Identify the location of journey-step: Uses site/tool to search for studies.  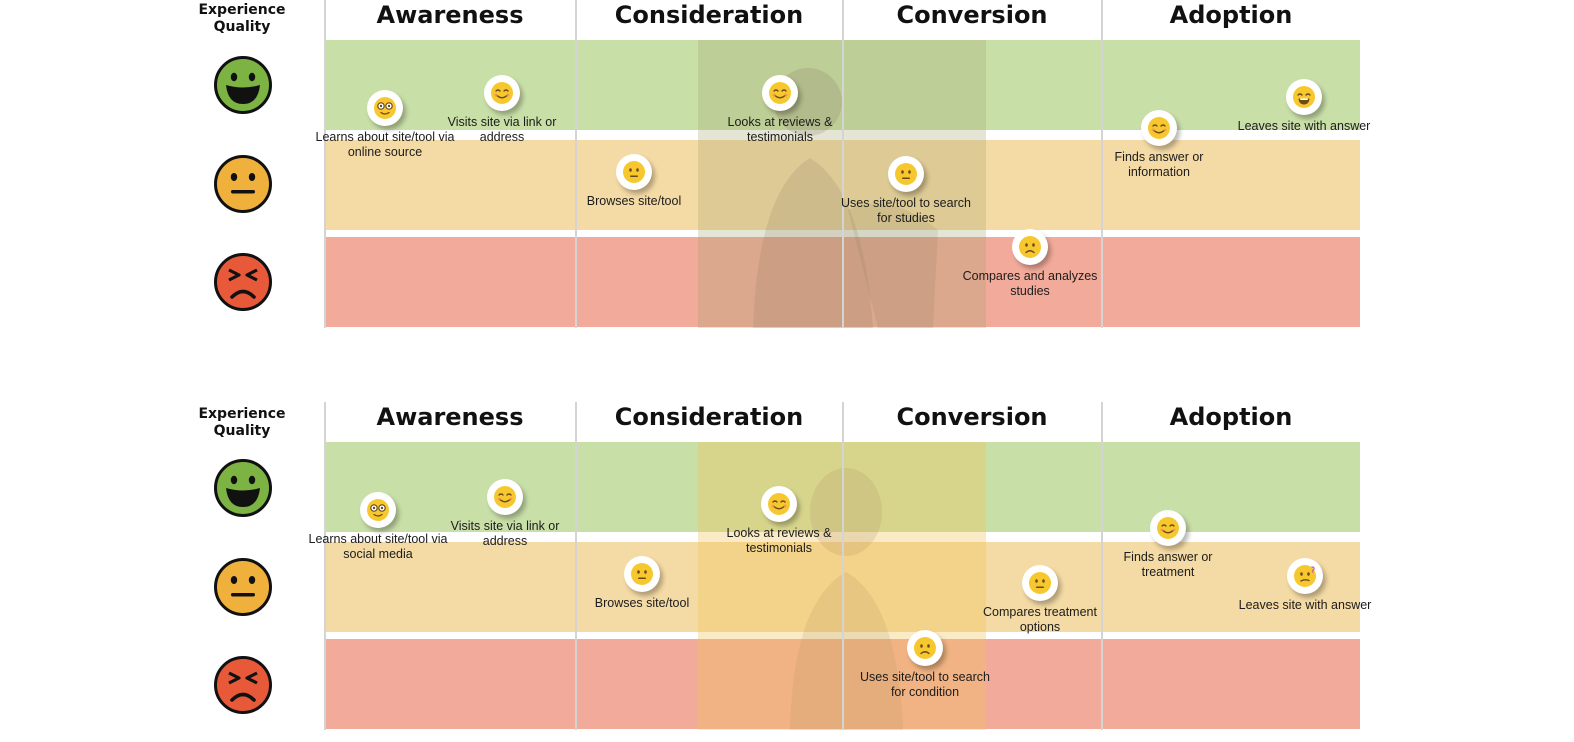
(906, 191).